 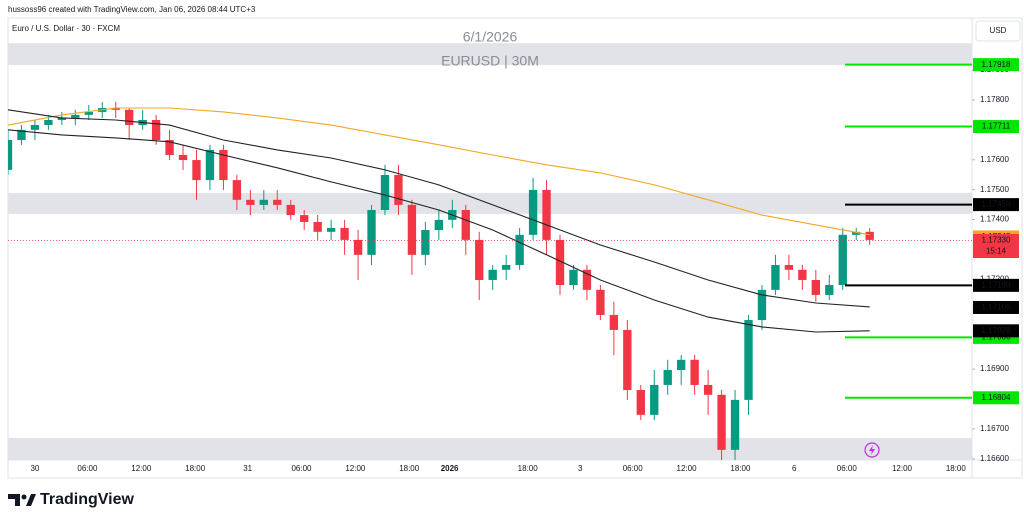 I want to click on level-label: 1.17918, so click(x=996, y=64).